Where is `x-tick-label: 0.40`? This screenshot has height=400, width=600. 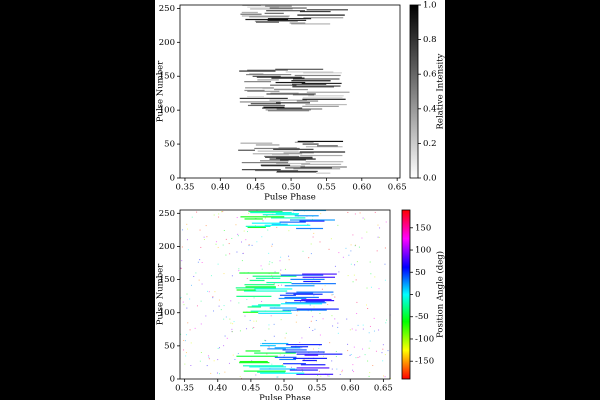
x-tick-label: 0.40 is located at coordinates (220, 188).